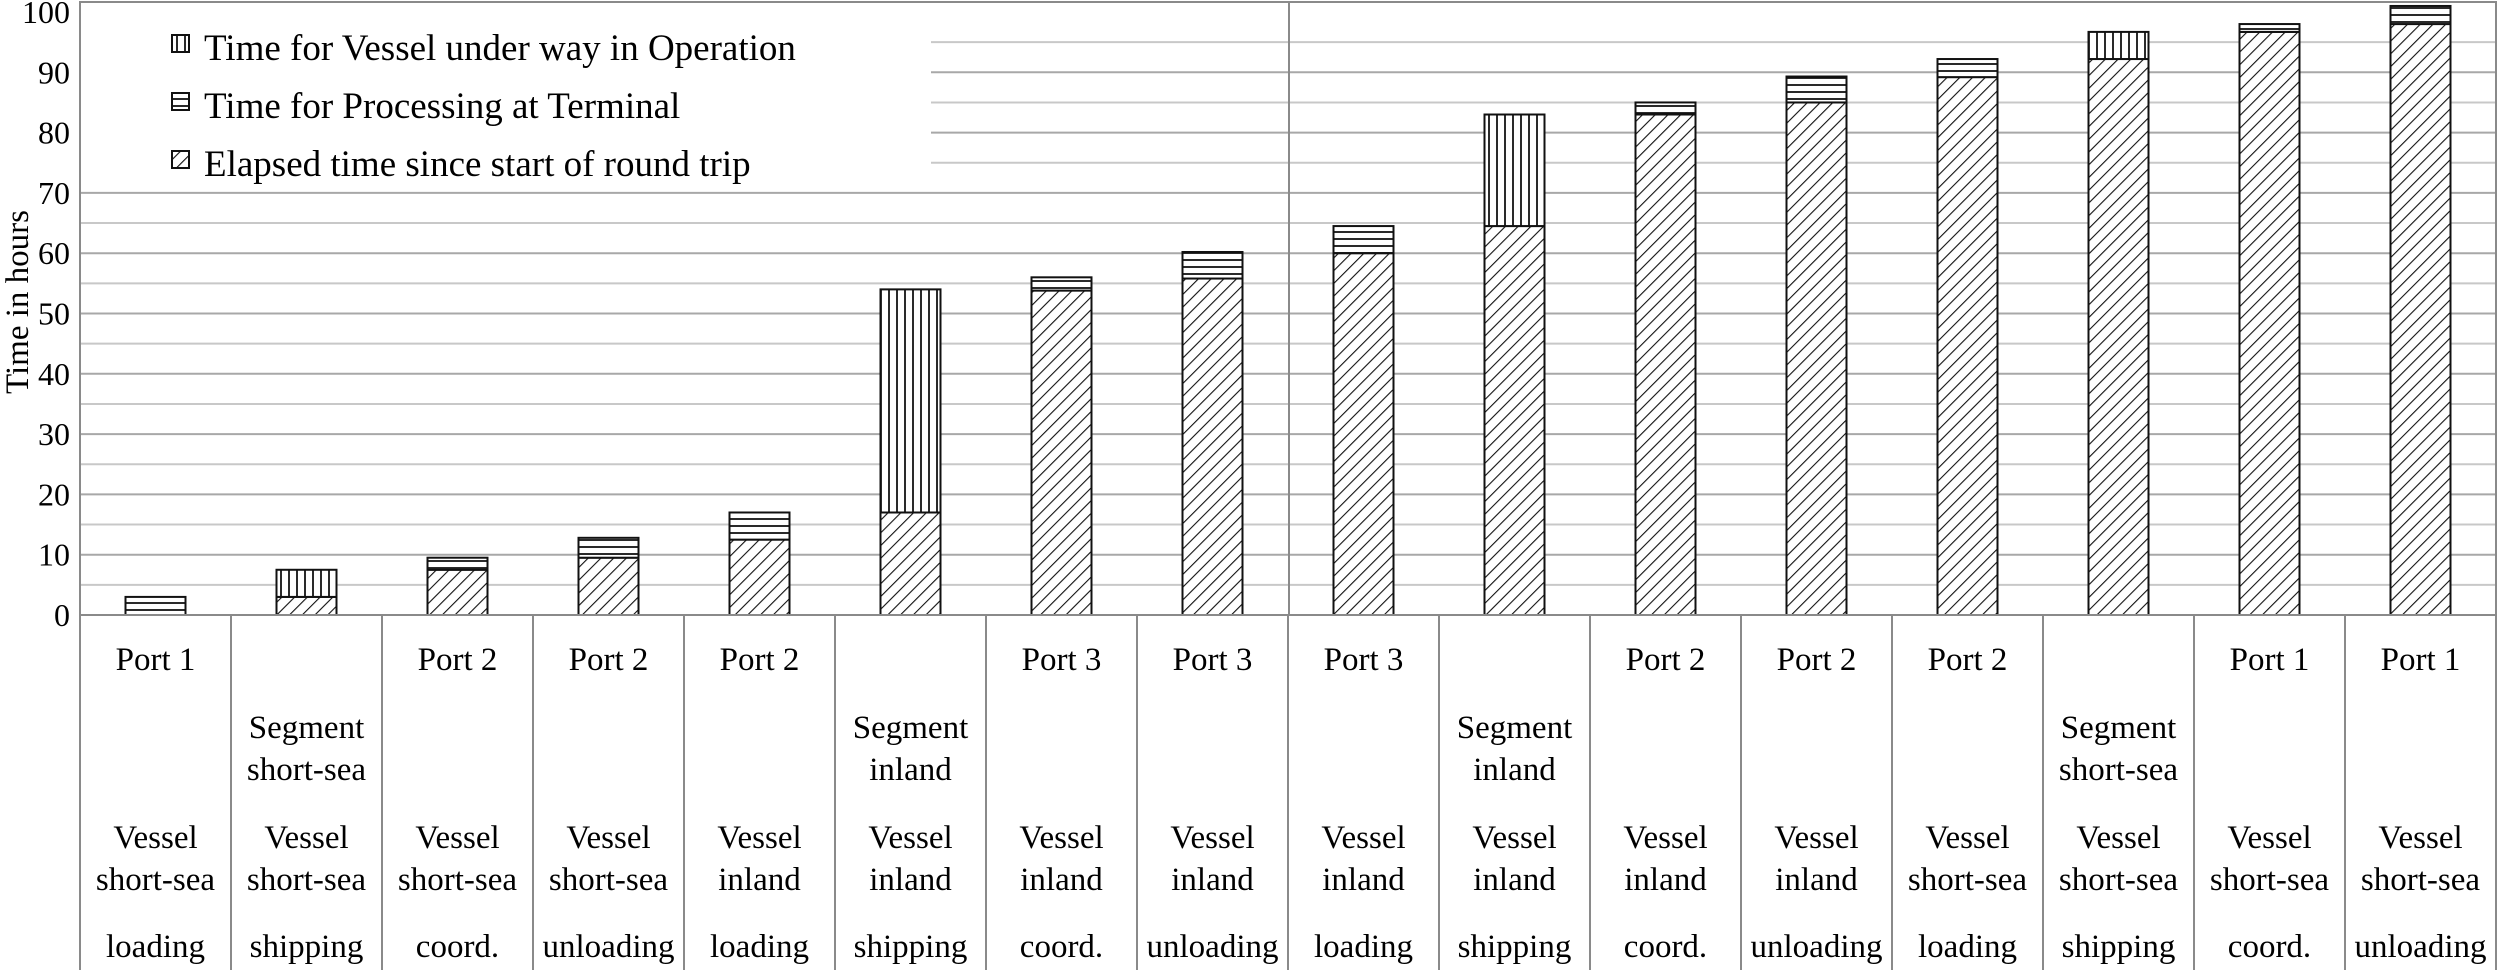 This screenshot has width=2500, height=970. Describe the element at coordinates (46, 15) in the screenshot. I see `y-tick-label: 100` at that location.